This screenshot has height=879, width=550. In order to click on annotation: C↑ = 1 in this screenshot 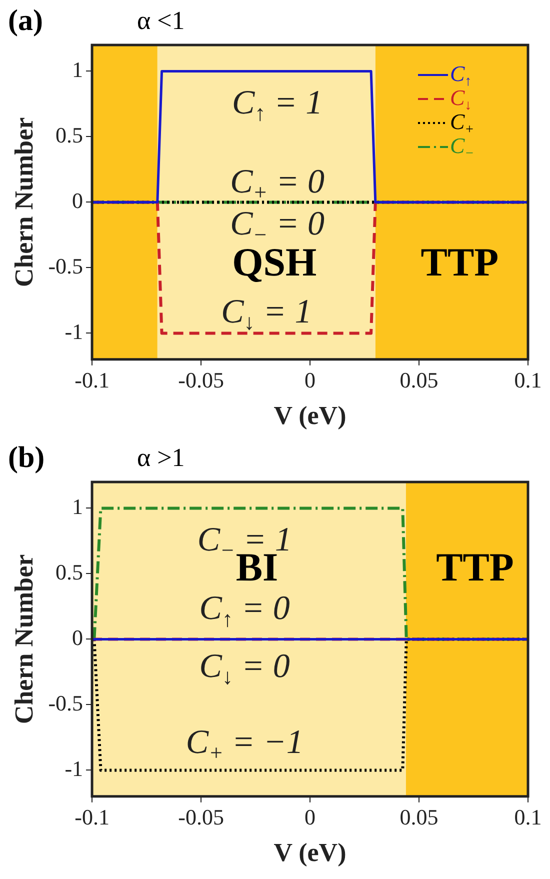, I will do `click(277, 105)`.